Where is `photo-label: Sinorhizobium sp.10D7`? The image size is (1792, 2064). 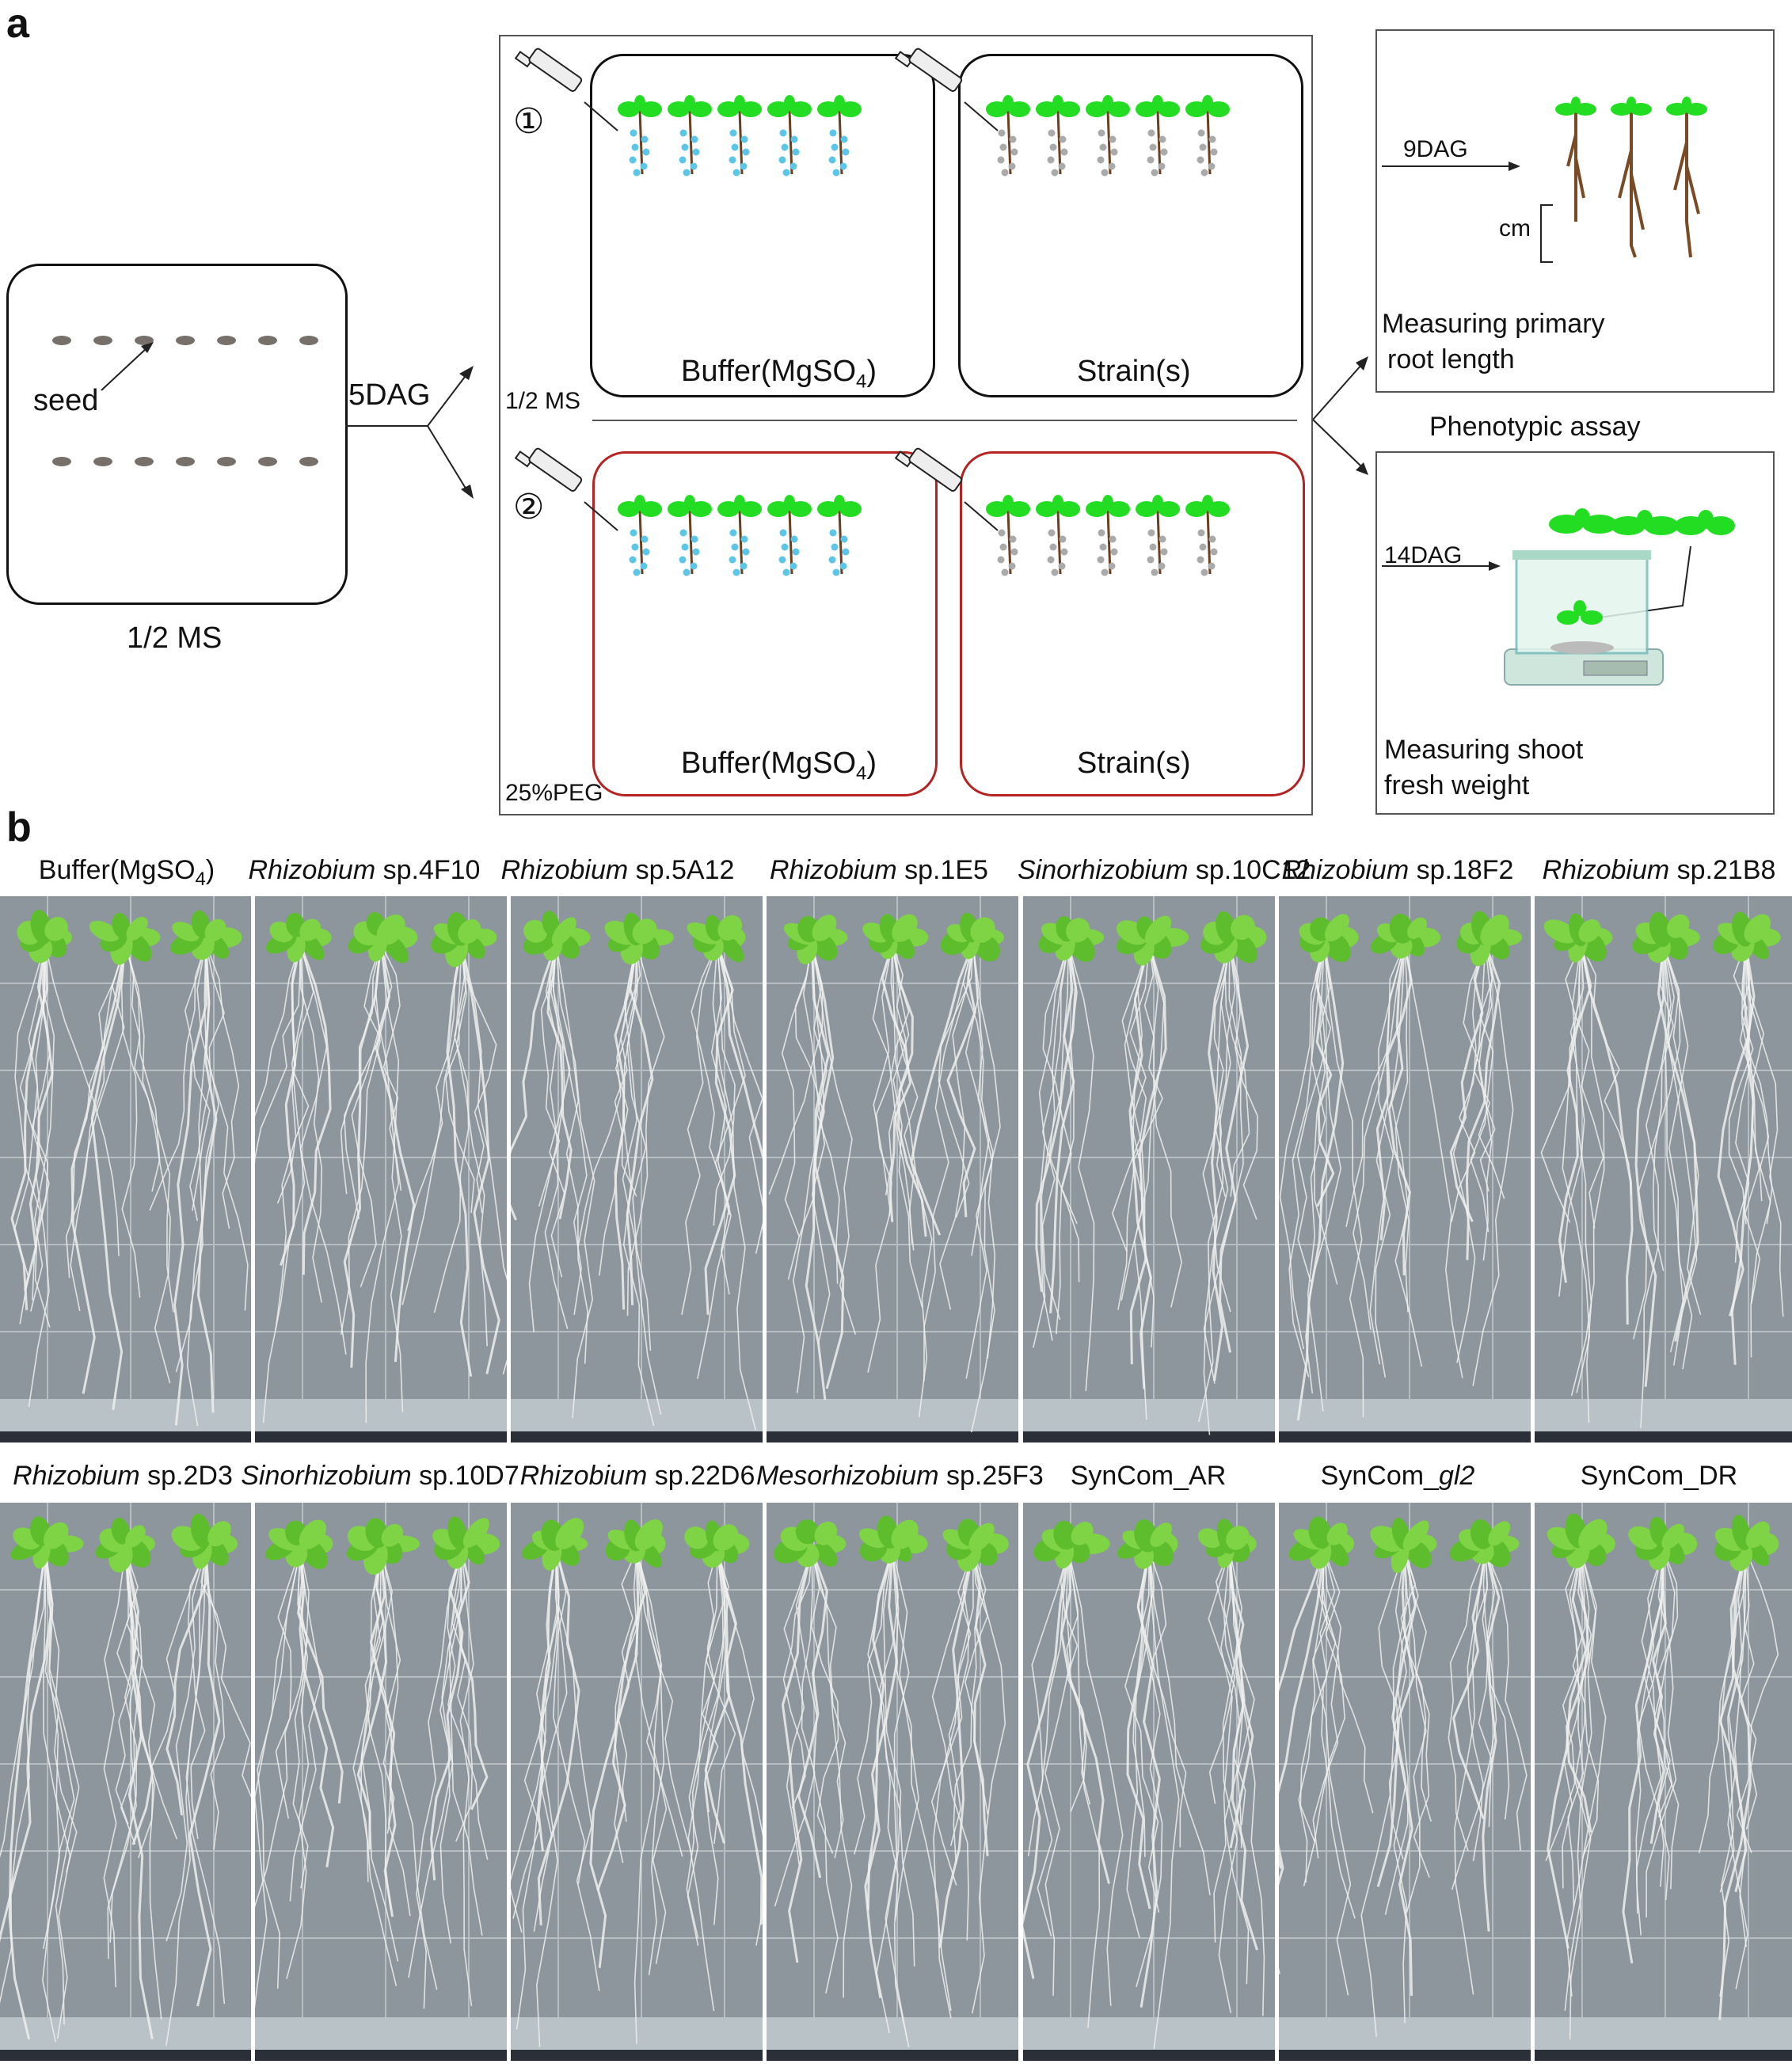
photo-label: Sinorhizobium sp.10D7 is located at coordinates (380, 1476).